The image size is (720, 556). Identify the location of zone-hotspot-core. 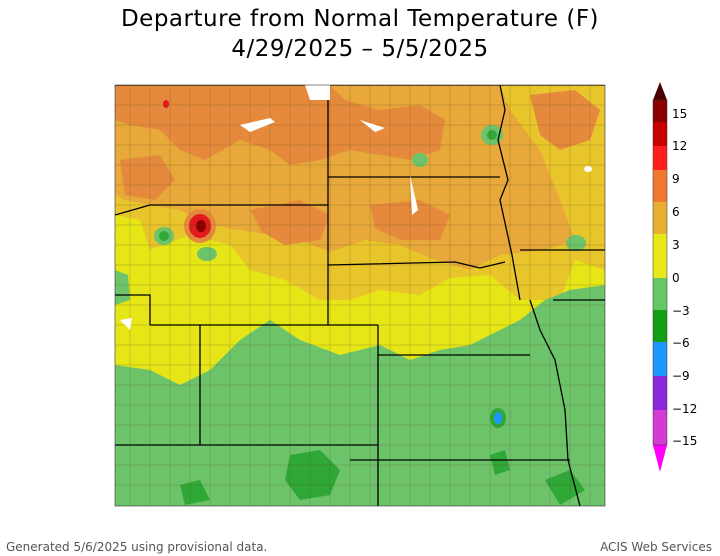
(201, 226).